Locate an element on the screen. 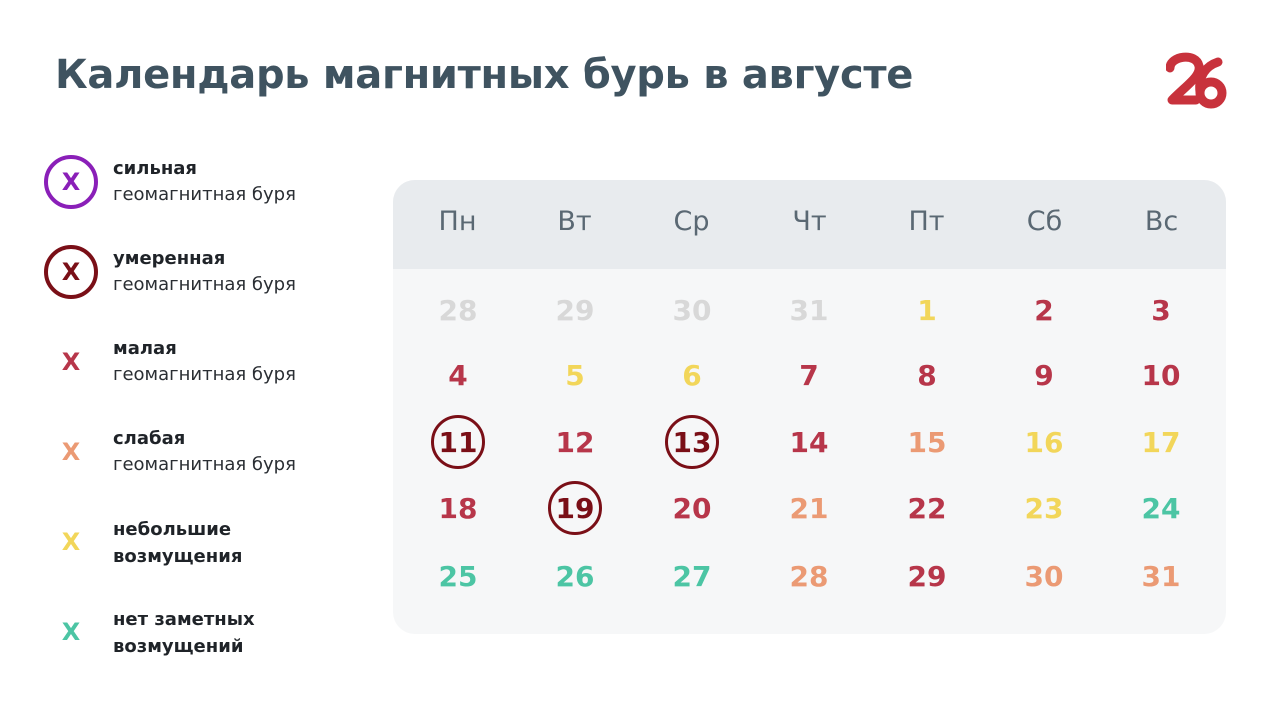 The image size is (1280, 720). legend-item-none: X нет заметных возмущений is located at coordinates (194, 635).